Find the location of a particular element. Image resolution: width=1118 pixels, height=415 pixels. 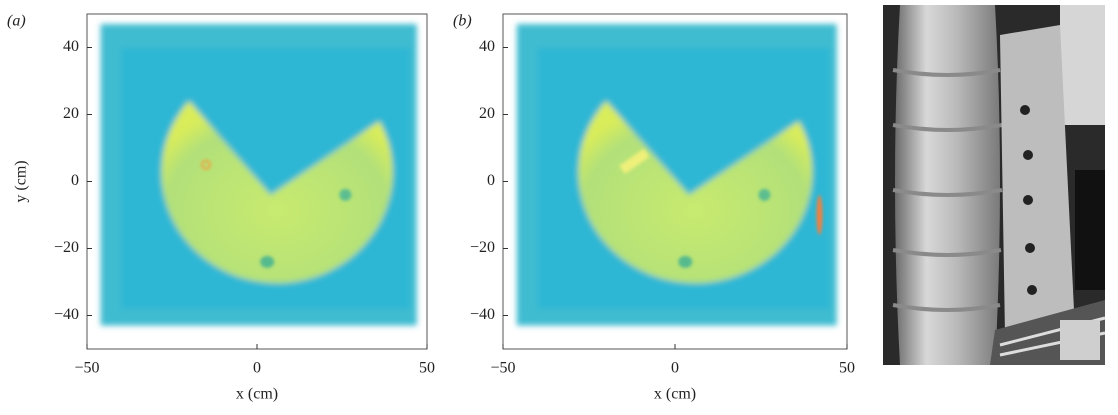

panel-label: (a) is located at coordinates (16, 21).